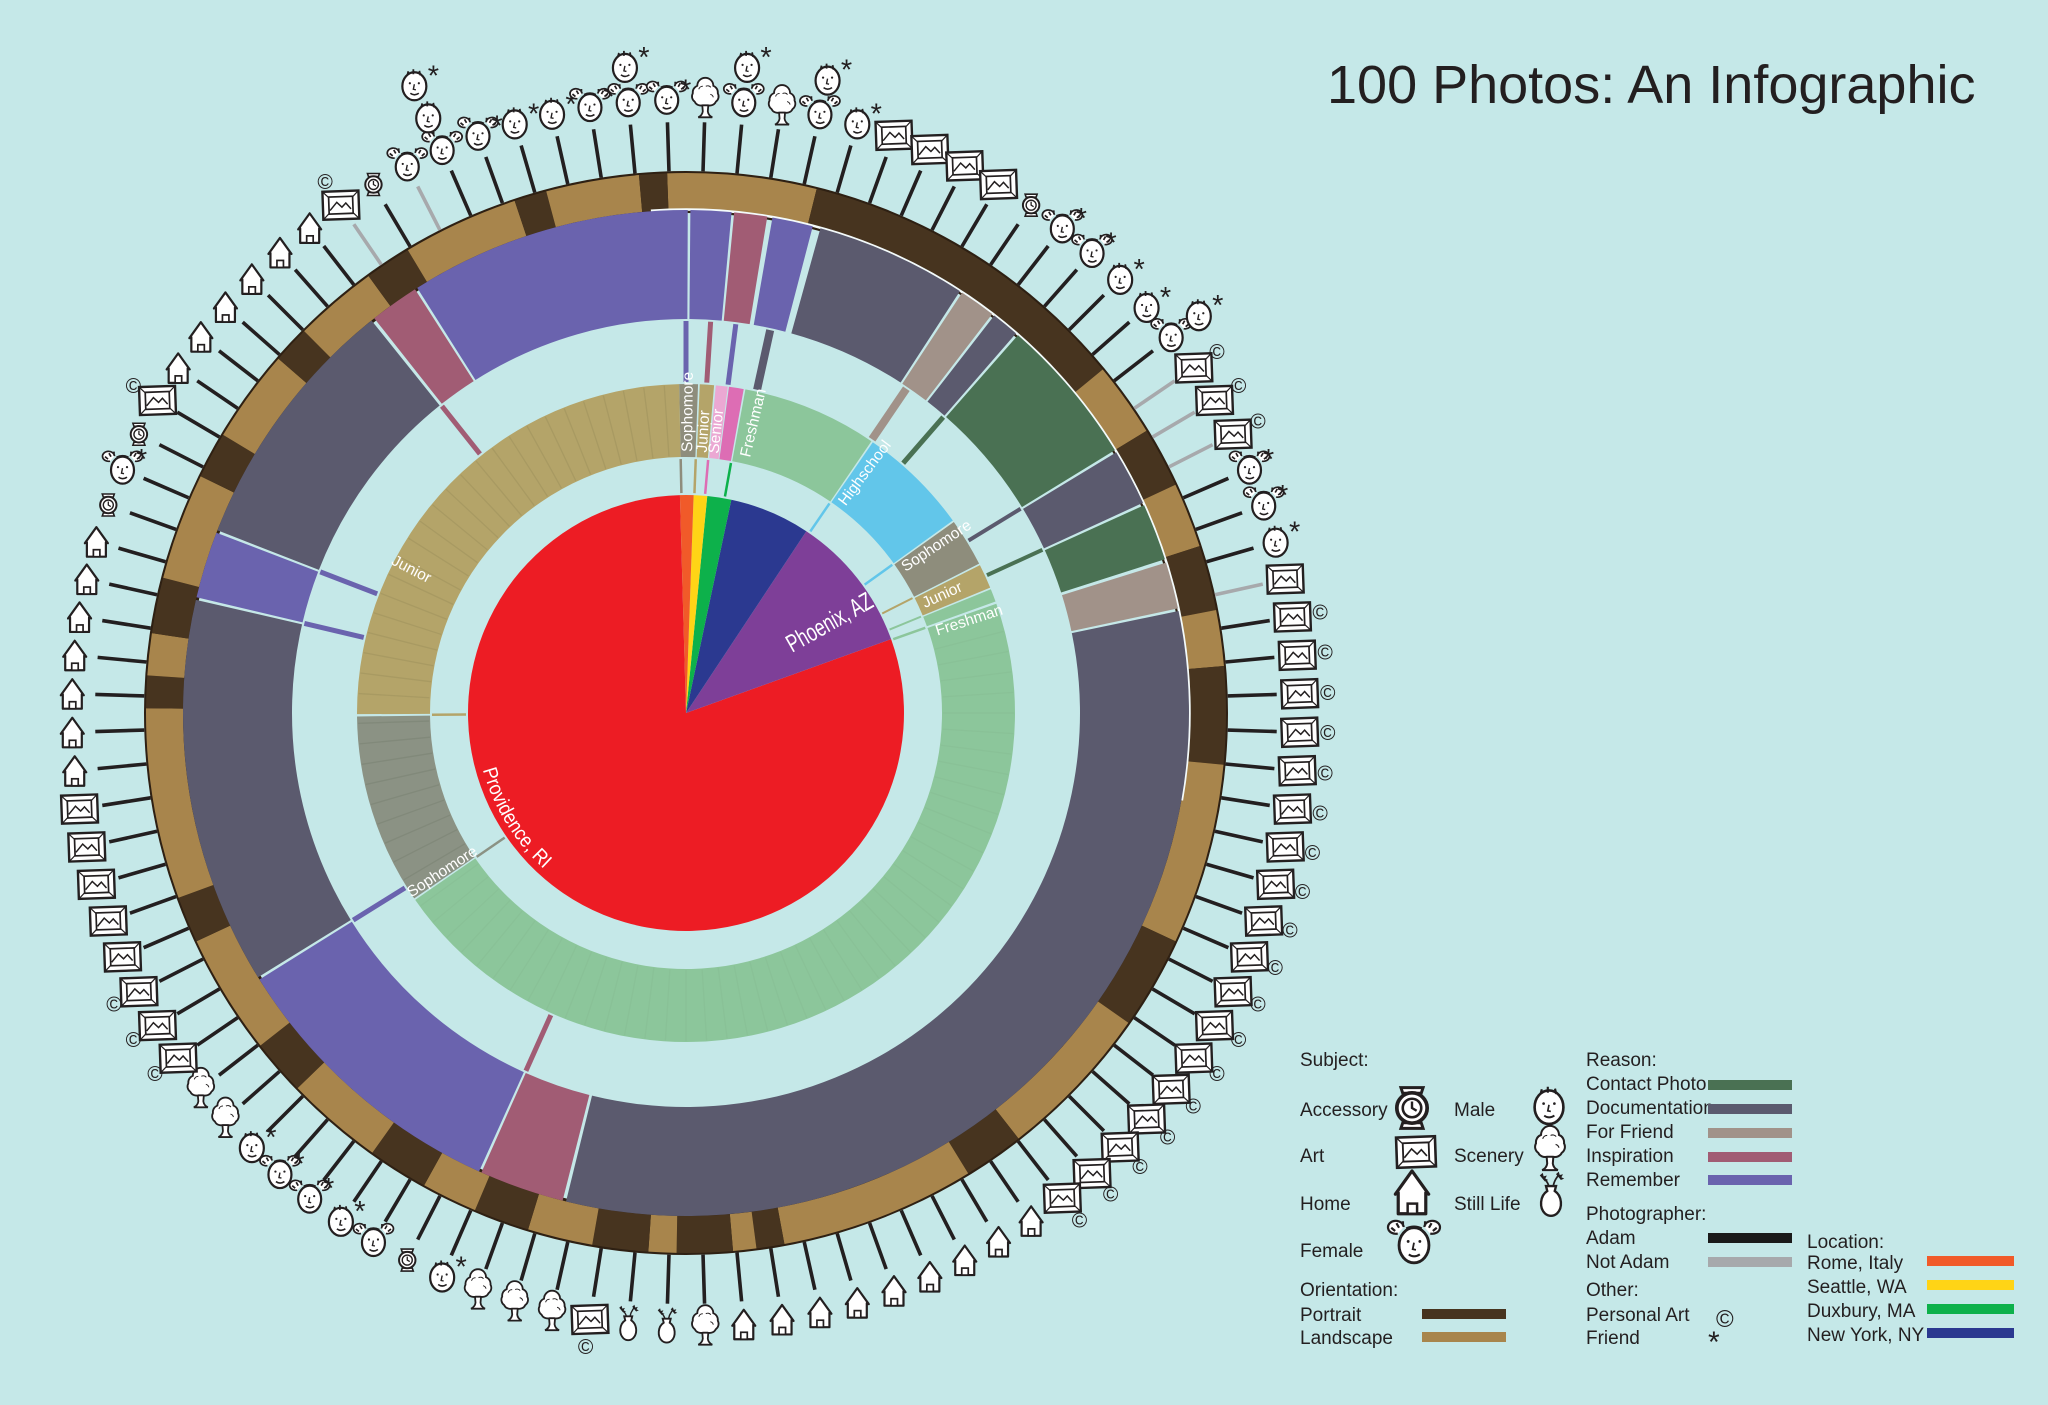 The image size is (2048, 1405). What do you see at coordinates (717, 431) in the screenshot?
I see `svg-text: Senior` at bounding box center [717, 431].